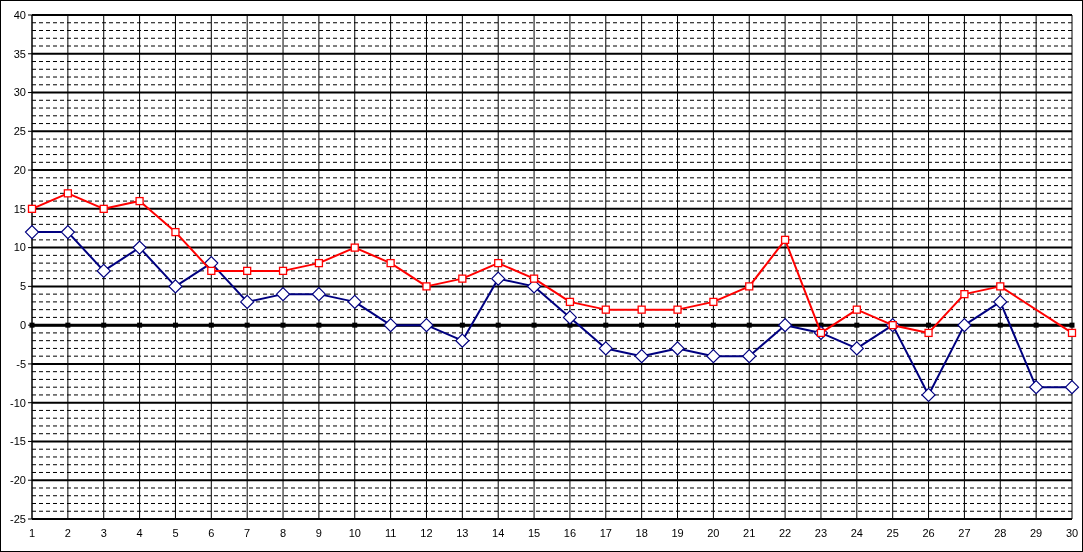 The width and height of the screenshot is (1083, 552). I want to click on x-tick-label: 28, so click(1000, 533).